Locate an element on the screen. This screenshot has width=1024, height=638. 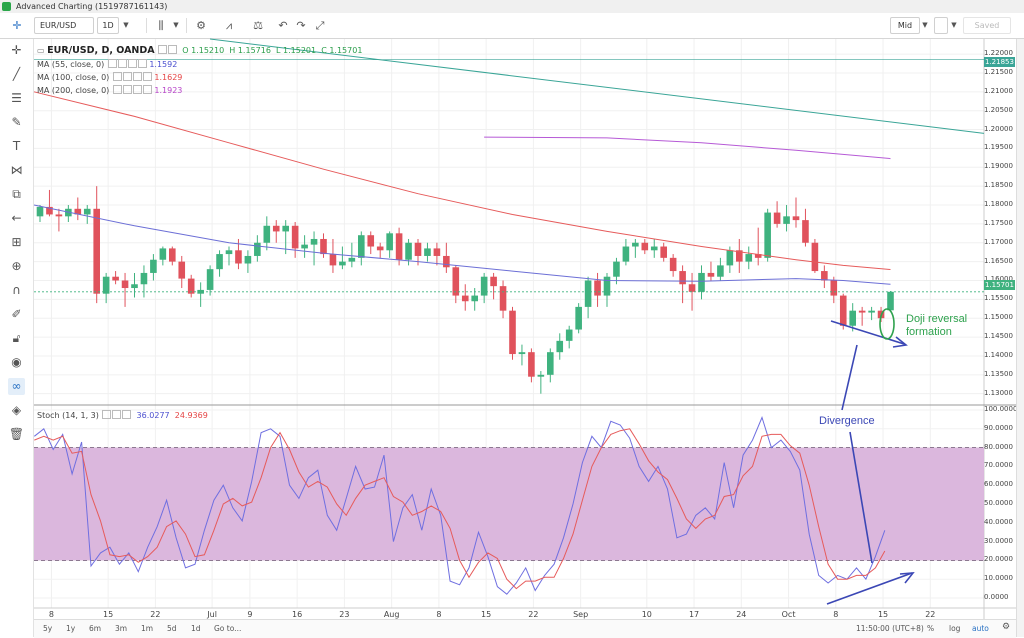
legend-eye-icon is located at coordinates (163, 49).